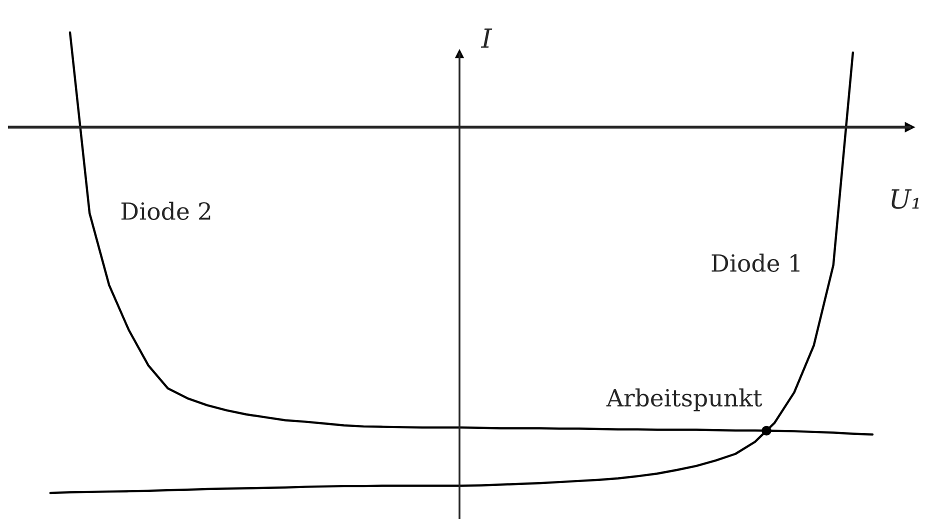  What do you see at coordinates (905, 199) in the screenshot?
I see `x-axis-title: U₁` at bounding box center [905, 199].